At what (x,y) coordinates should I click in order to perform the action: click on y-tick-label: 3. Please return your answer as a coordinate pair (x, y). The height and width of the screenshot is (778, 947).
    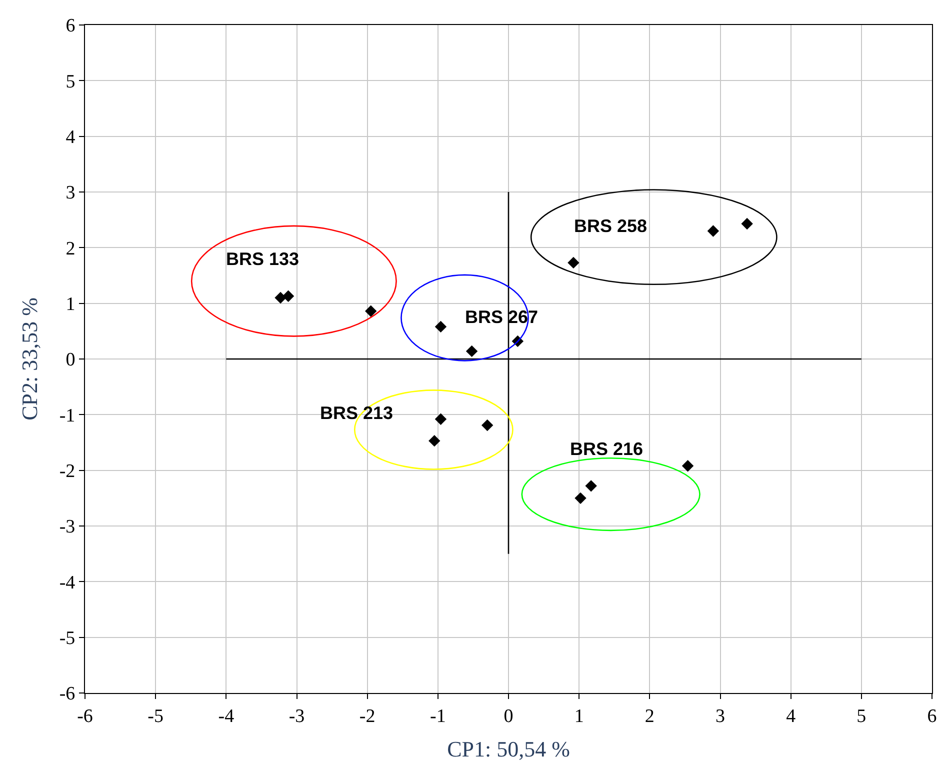
    Looking at the image, I should click on (71, 193).